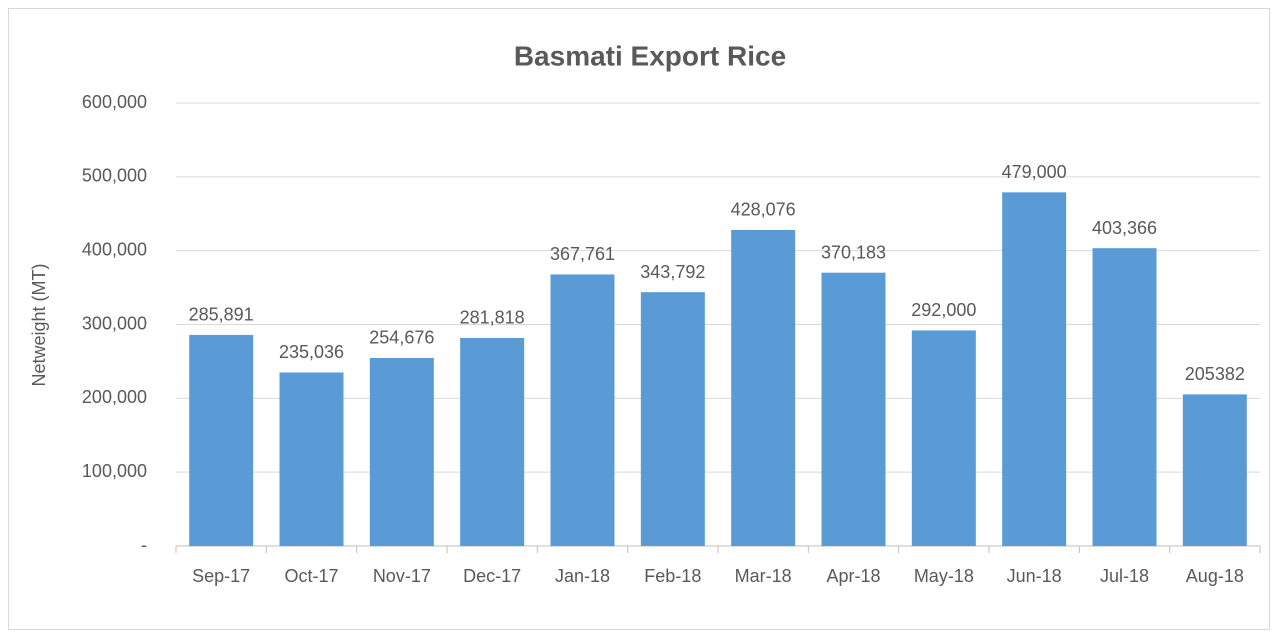 The height and width of the screenshot is (639, 1278). What do you see at coordinates (311, 576) in the screenshot?
I see `x-tick-label: Oct-17` at bounding box center [311, 576].